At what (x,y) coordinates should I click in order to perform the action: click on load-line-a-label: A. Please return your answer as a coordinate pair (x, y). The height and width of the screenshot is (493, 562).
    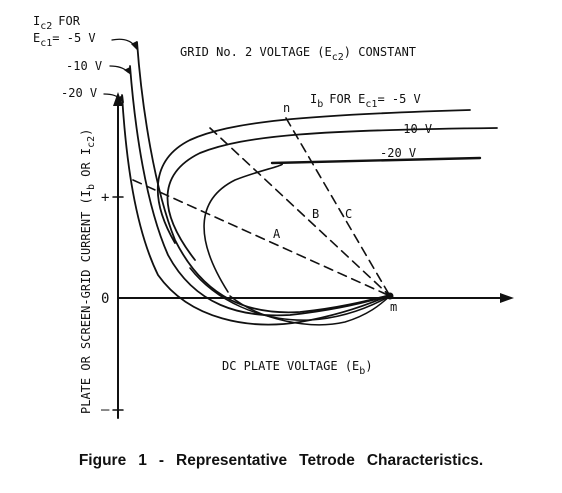
    Looking at the image, I should click on (277, 234).